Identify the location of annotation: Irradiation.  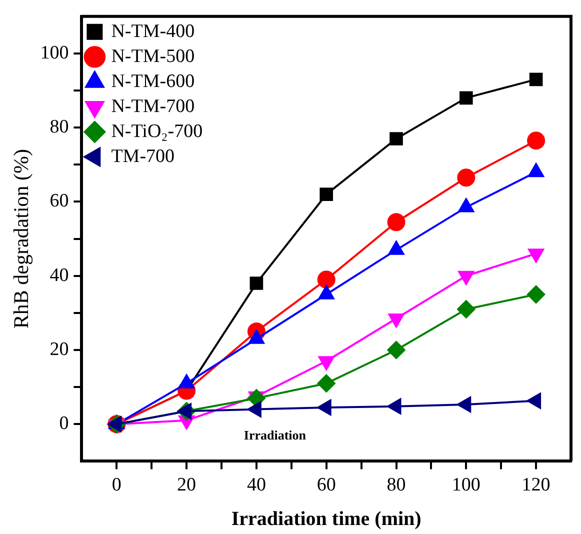
(275, 435).